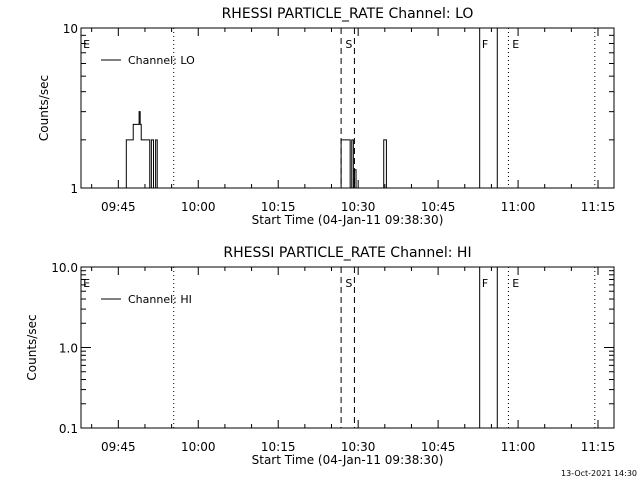 Image resolution: width=640 pixels, height=485 pixels. Describe the element at coordinates (64, 268) in the screenshot. I see `y-tick-label: 10.0` at that location.